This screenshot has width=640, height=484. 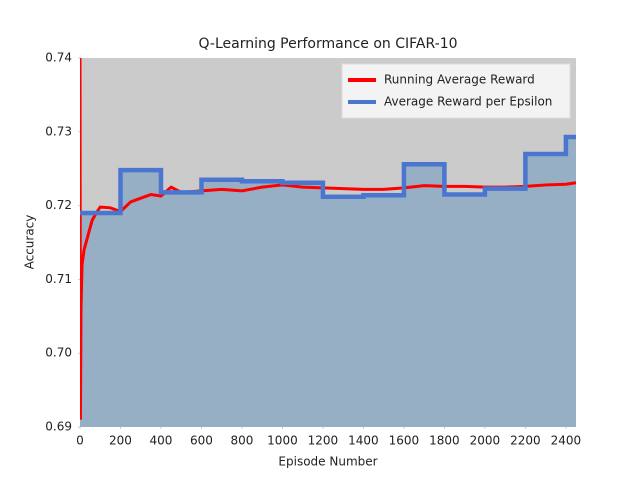 What do you see at coordinates (327, 44) in the screenshot?
I see `chart-title: Q-Learning Performance on CIFAR-10` at bounding box center [327, 44].